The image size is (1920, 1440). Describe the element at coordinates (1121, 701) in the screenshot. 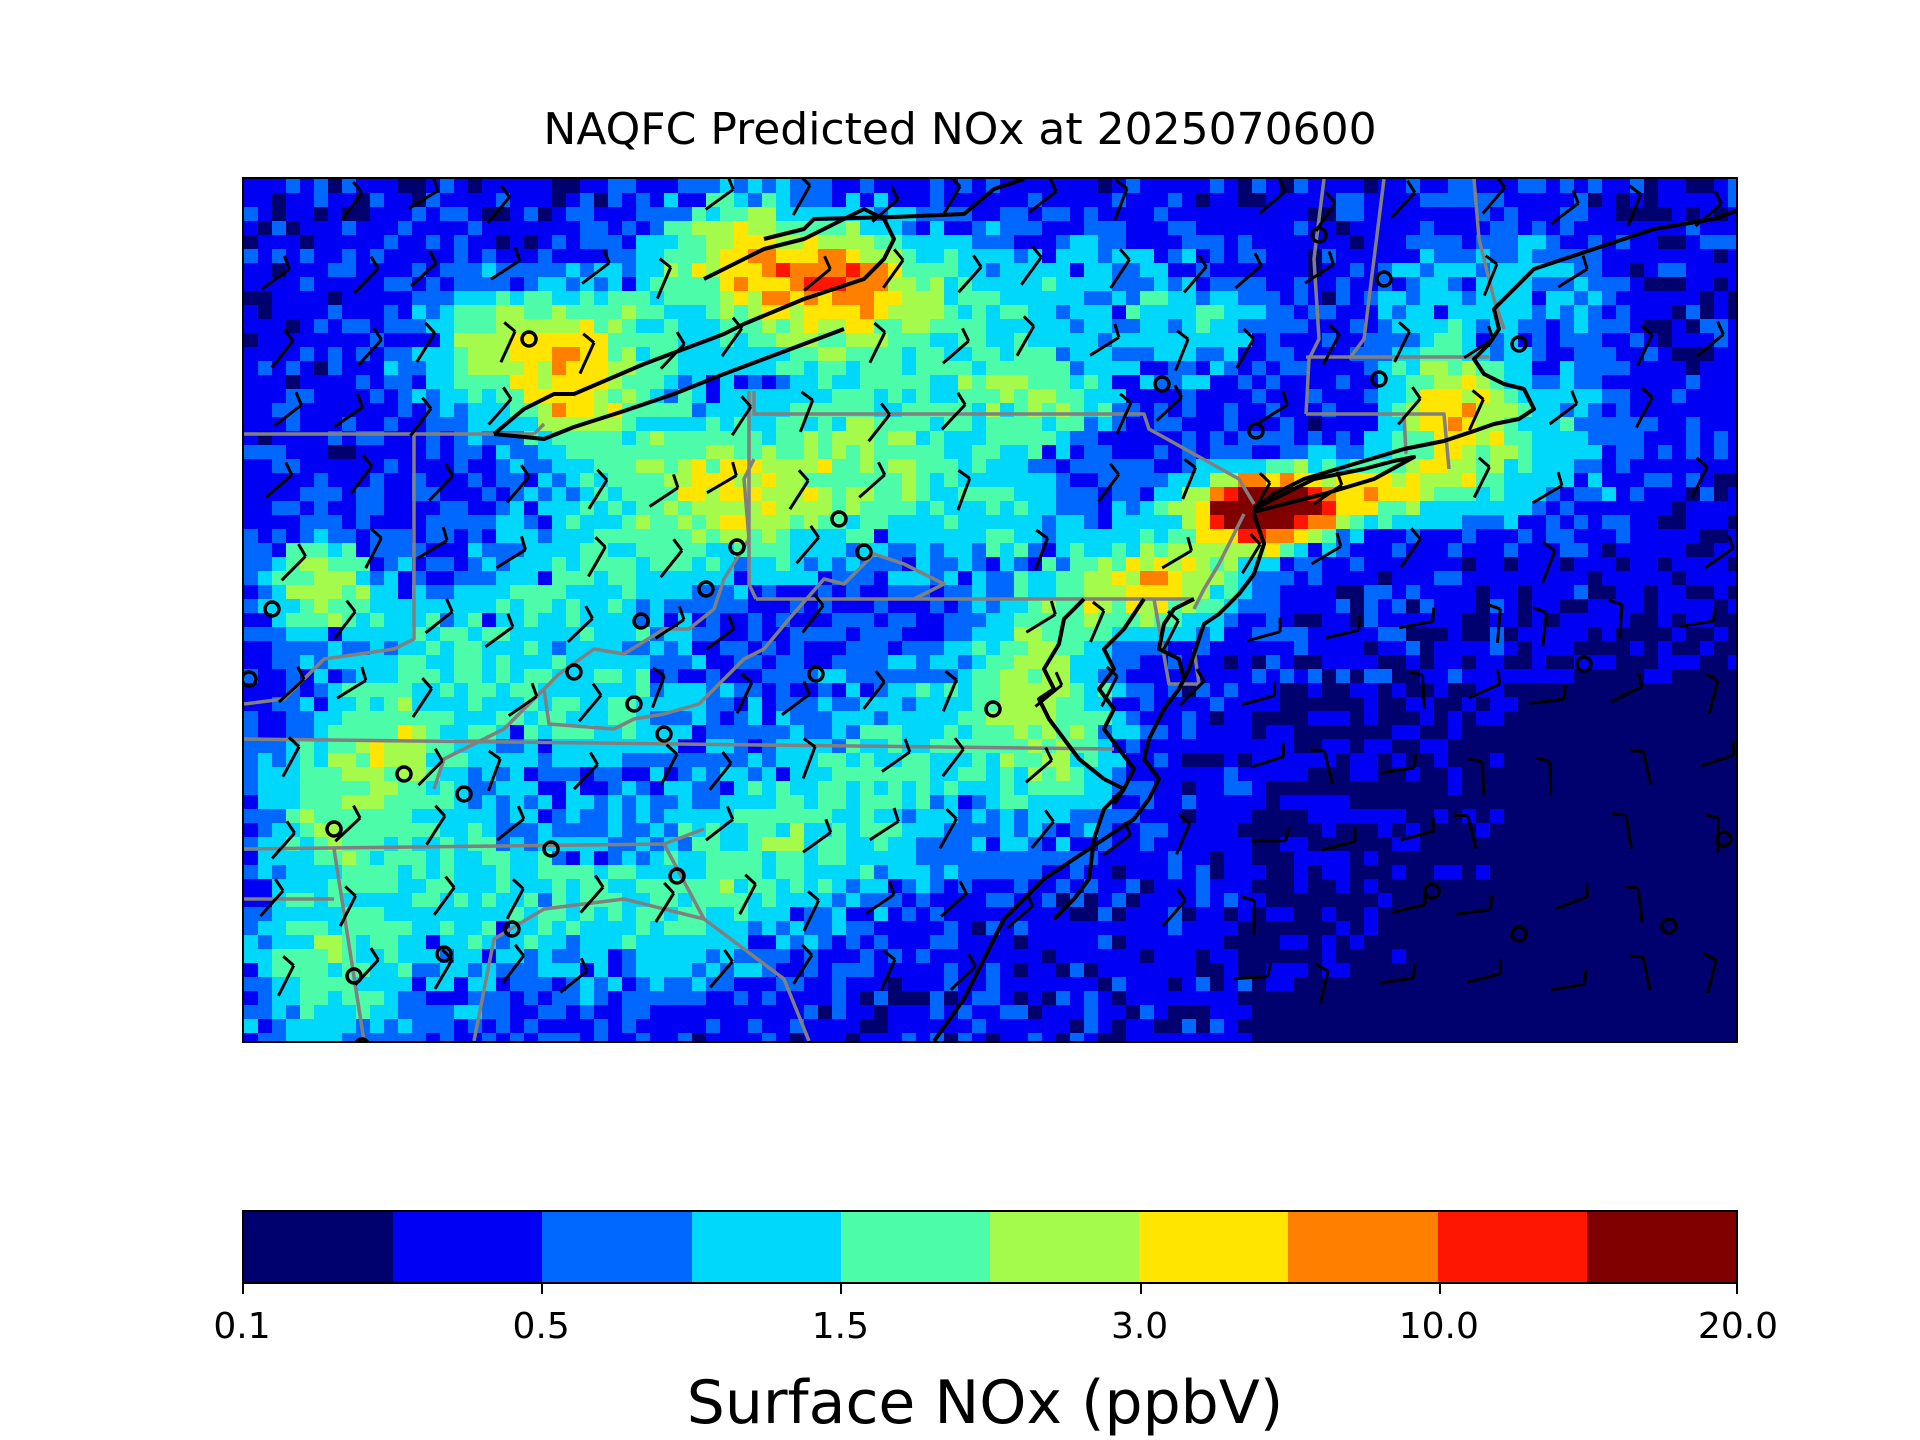

I see `chesapeake-east` at that location.